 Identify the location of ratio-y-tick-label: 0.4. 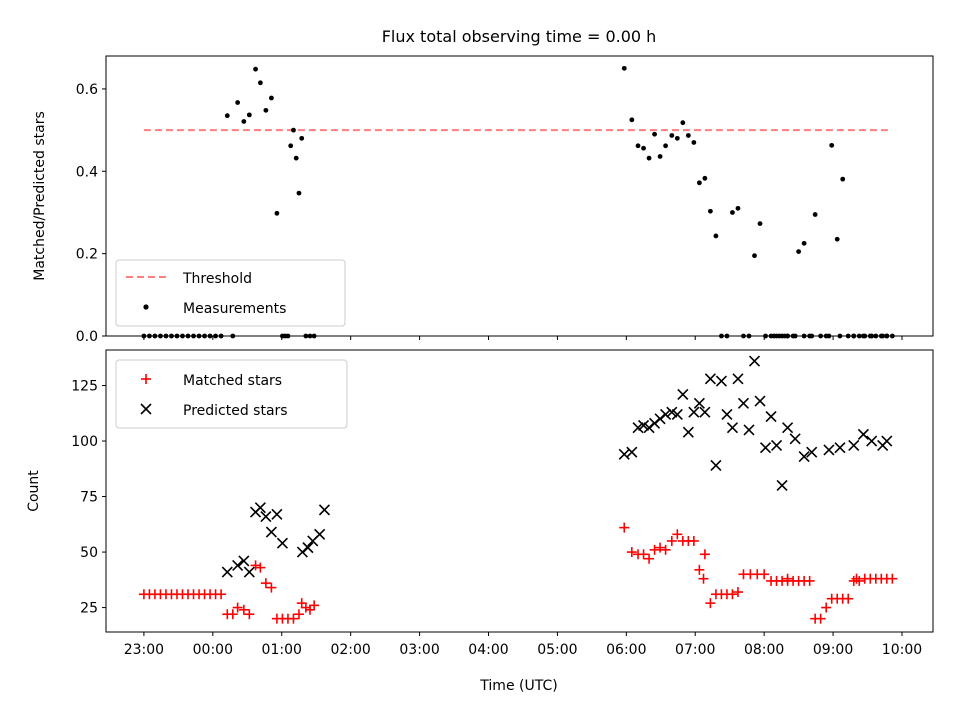
(87, 172).